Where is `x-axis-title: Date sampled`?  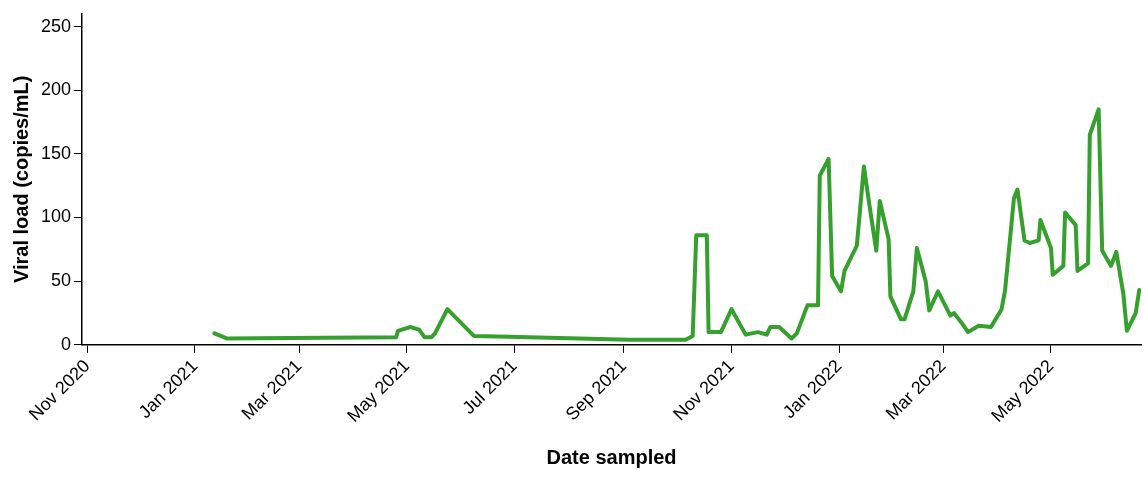 x-axis-title: Date sampled is located at coordinates (611, 456).